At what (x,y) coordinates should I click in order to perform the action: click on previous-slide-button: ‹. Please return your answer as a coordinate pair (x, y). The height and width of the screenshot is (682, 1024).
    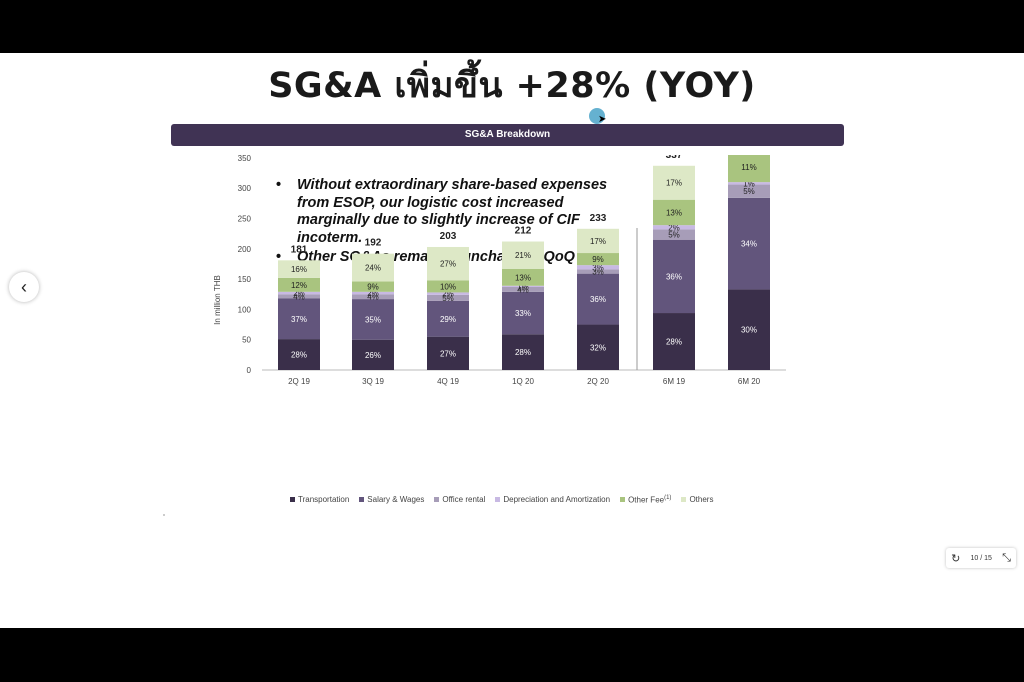
    Looking at the image, I should click on (24, 287).